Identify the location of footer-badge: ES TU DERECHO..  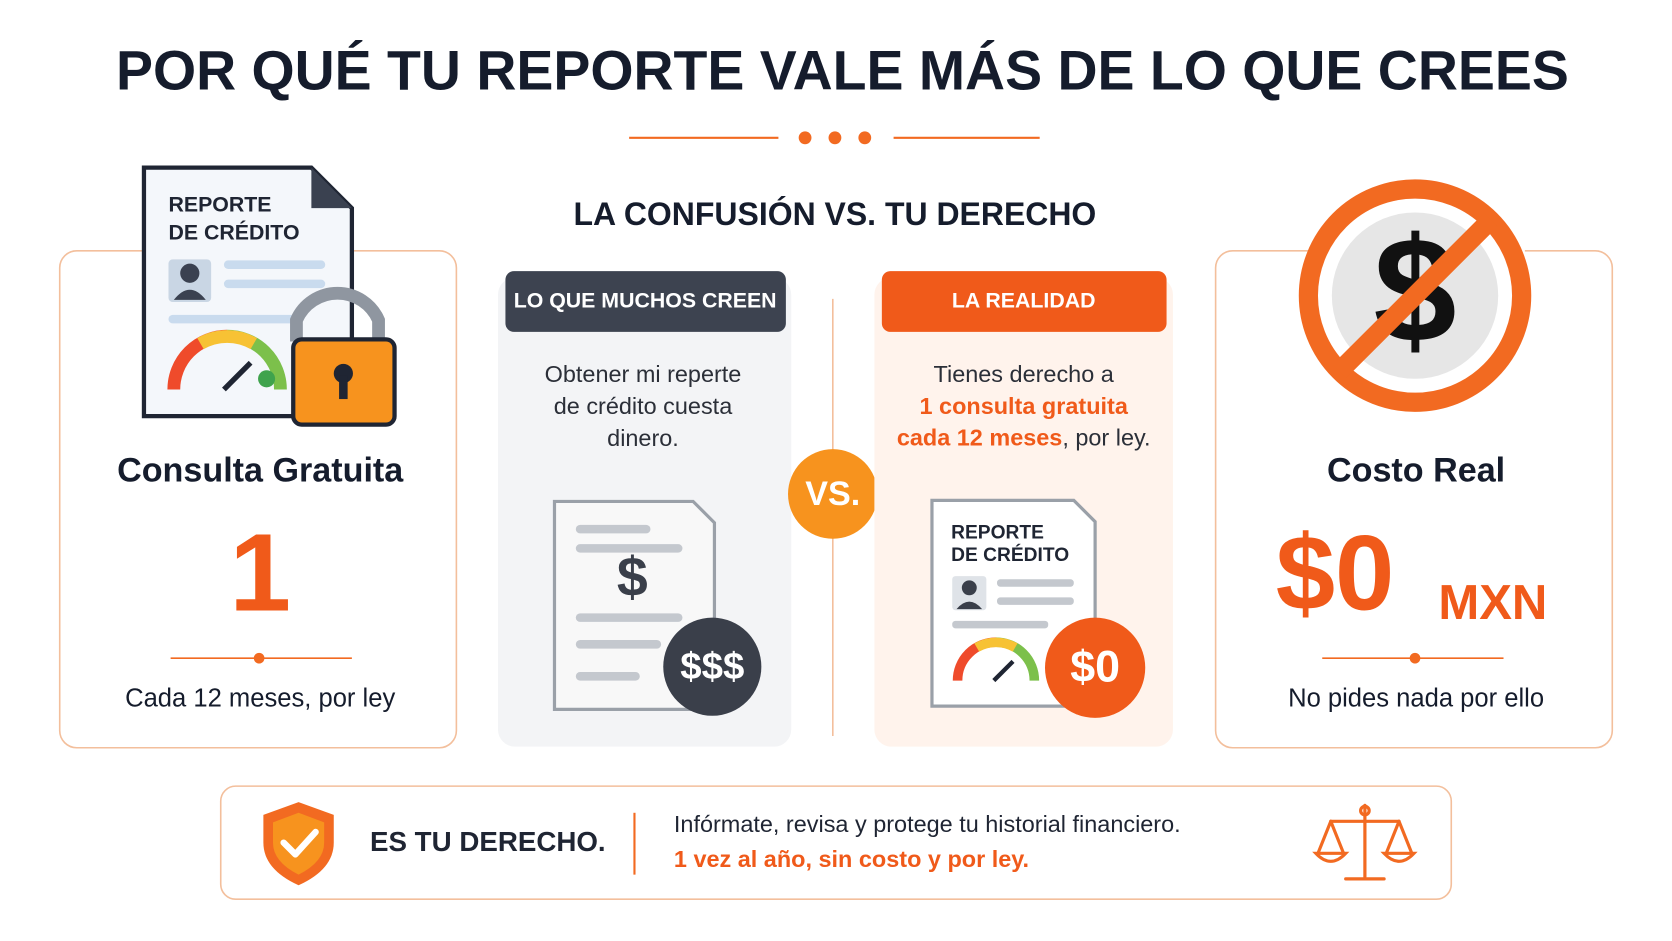
(488, 841).